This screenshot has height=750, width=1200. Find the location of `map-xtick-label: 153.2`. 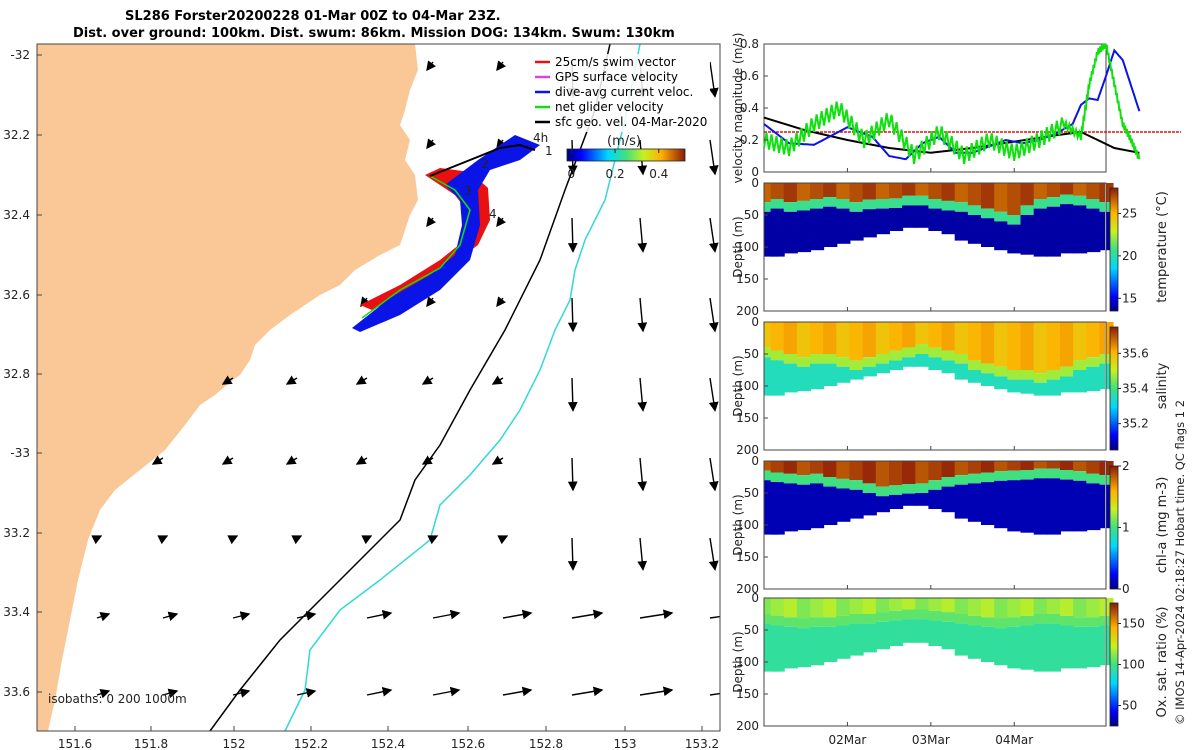

map-xtick-label: 153.2 is located at coordinates (702, 743).